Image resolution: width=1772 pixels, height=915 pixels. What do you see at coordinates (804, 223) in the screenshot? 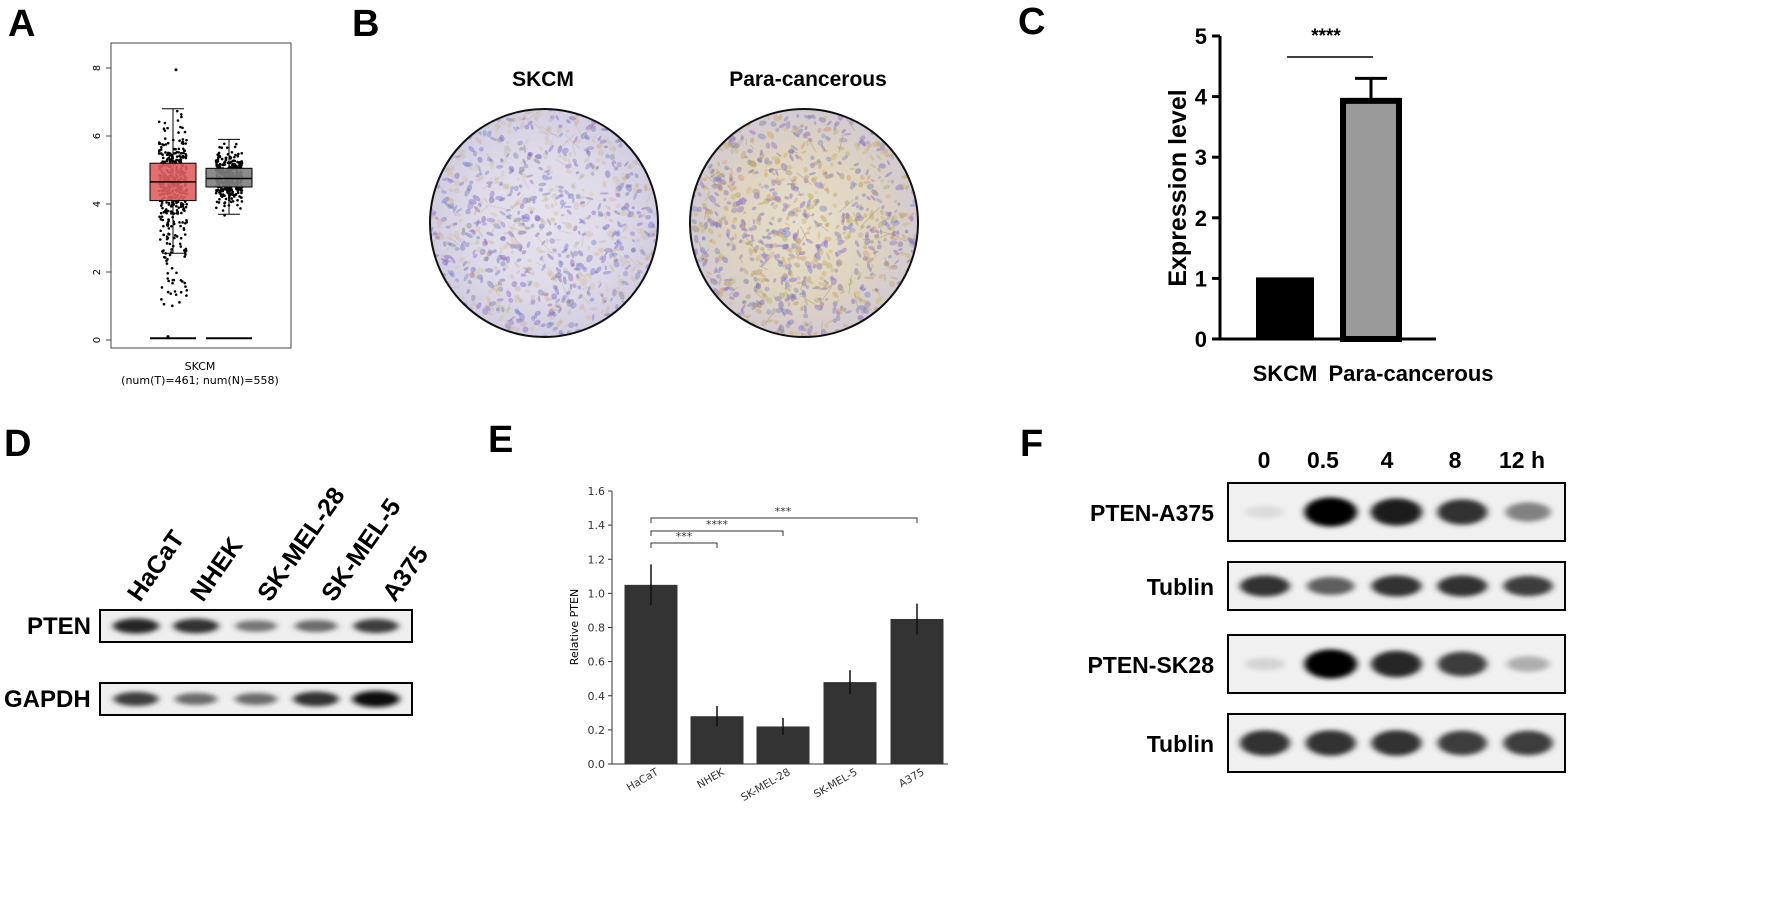
I see `ihc-image-paracancerous` at bounding box center [804, 223].